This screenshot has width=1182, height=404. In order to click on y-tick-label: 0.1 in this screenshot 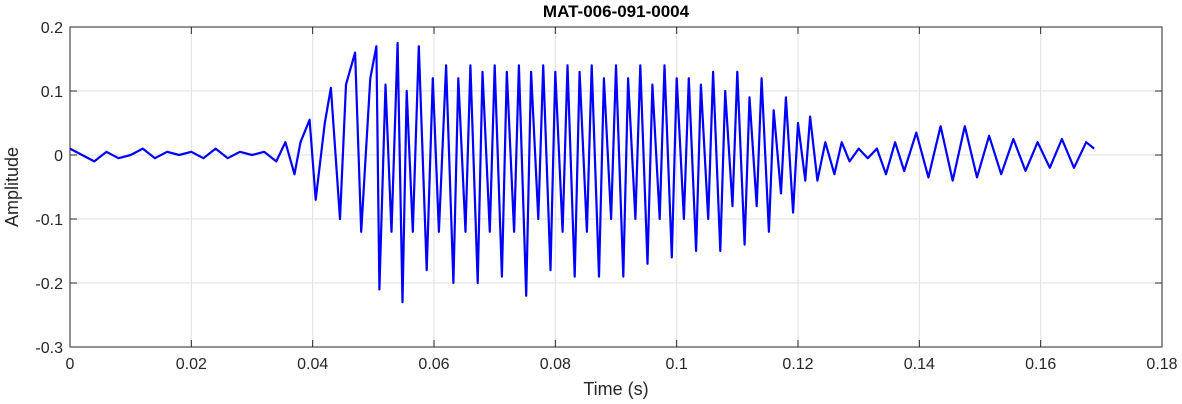, I will do `click(52, 92)`.